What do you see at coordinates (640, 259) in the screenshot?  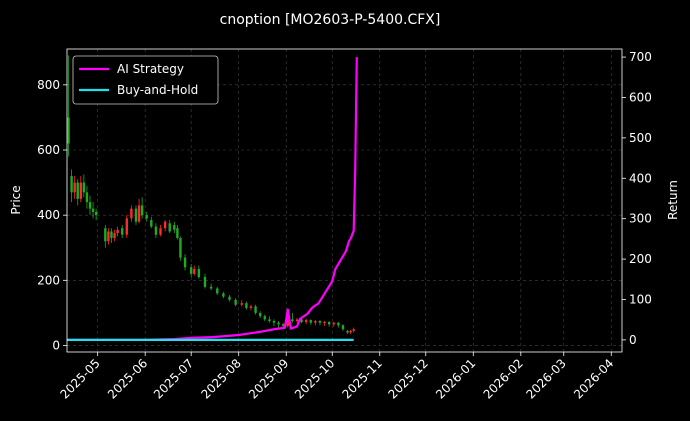 I see `y-right-tick-label: 200` at bounding box center [640, 259].